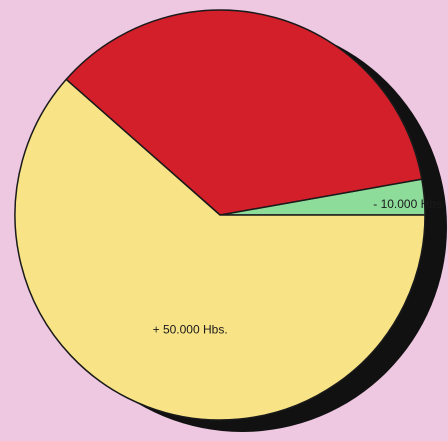  Describe the element at coordinates (409, 204) in the screenshot. I see `pie-slice-label-0: - 10.000 Hbs.` at that location.